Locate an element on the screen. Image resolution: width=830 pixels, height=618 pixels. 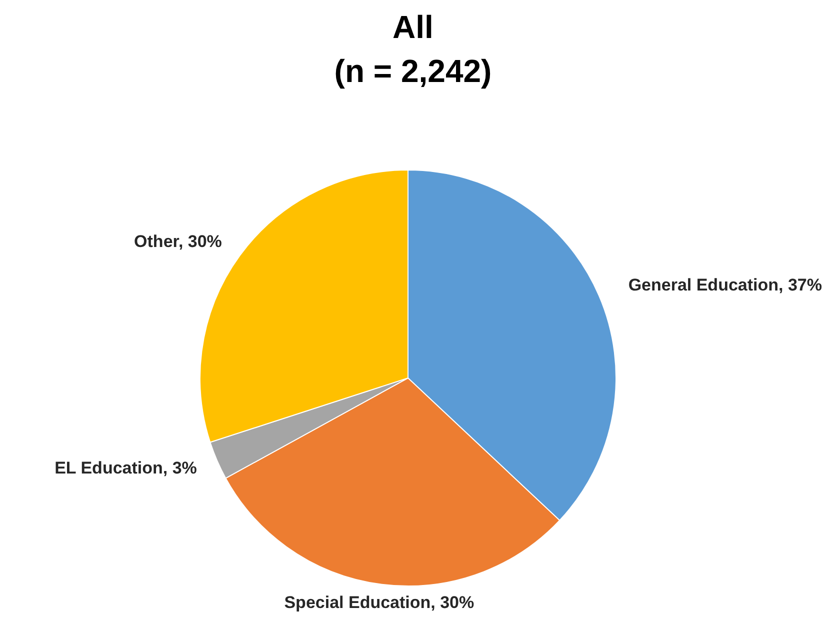
slice-label: General Education, 37% is located at coordinates (725, 285).